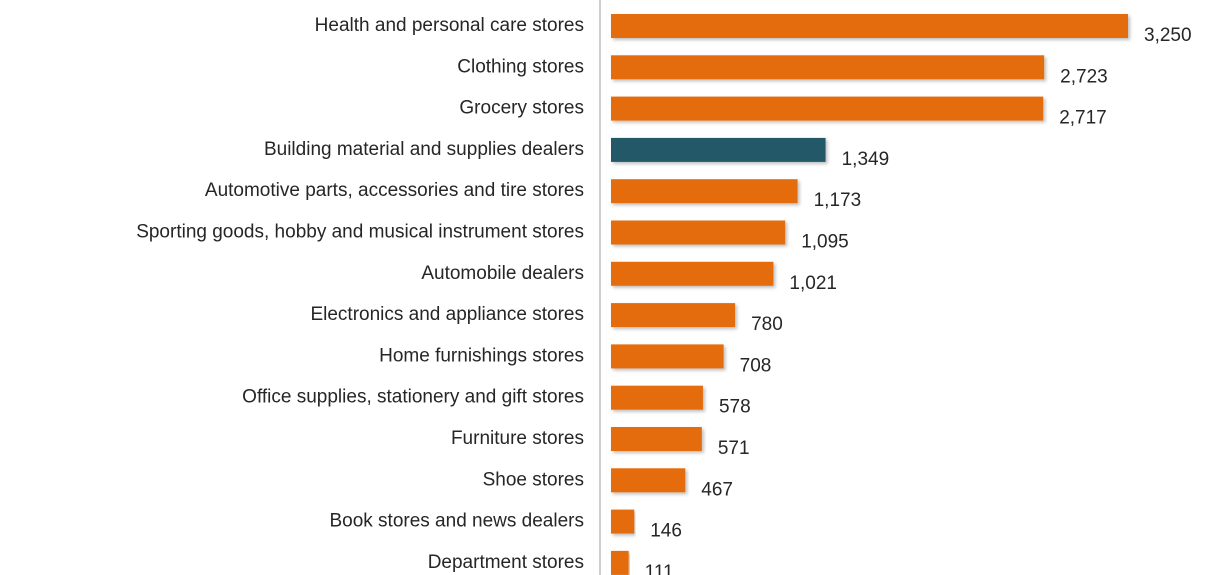 Image resolution: width=1221 pixels, height=575 pixels. Describe the element at coordinates (1083, 118) in the screenshot. I see `value-label: 2,717` at that location.